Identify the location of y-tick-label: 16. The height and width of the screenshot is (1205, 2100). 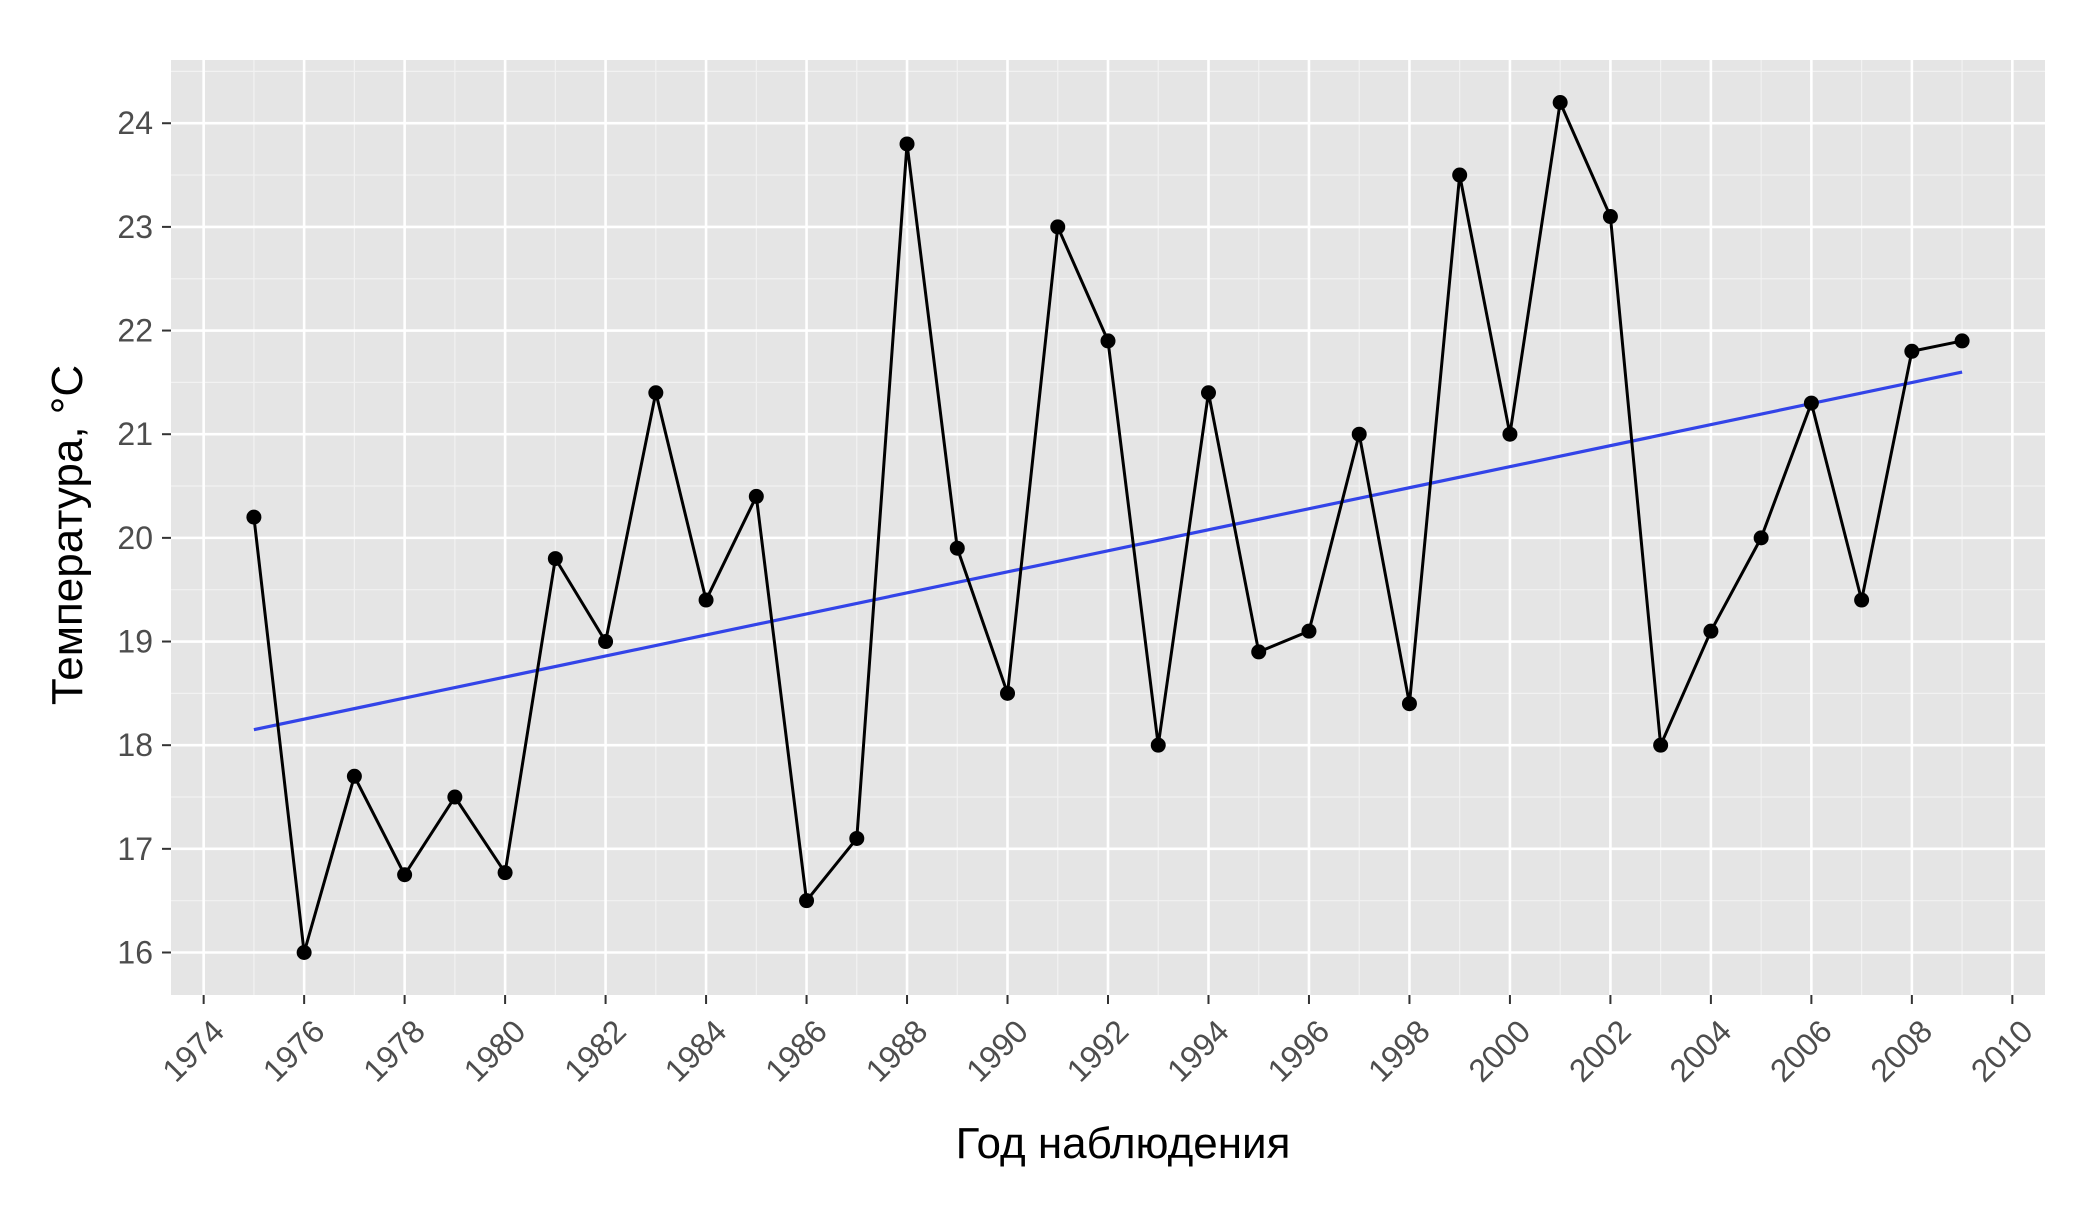
(135, 953).